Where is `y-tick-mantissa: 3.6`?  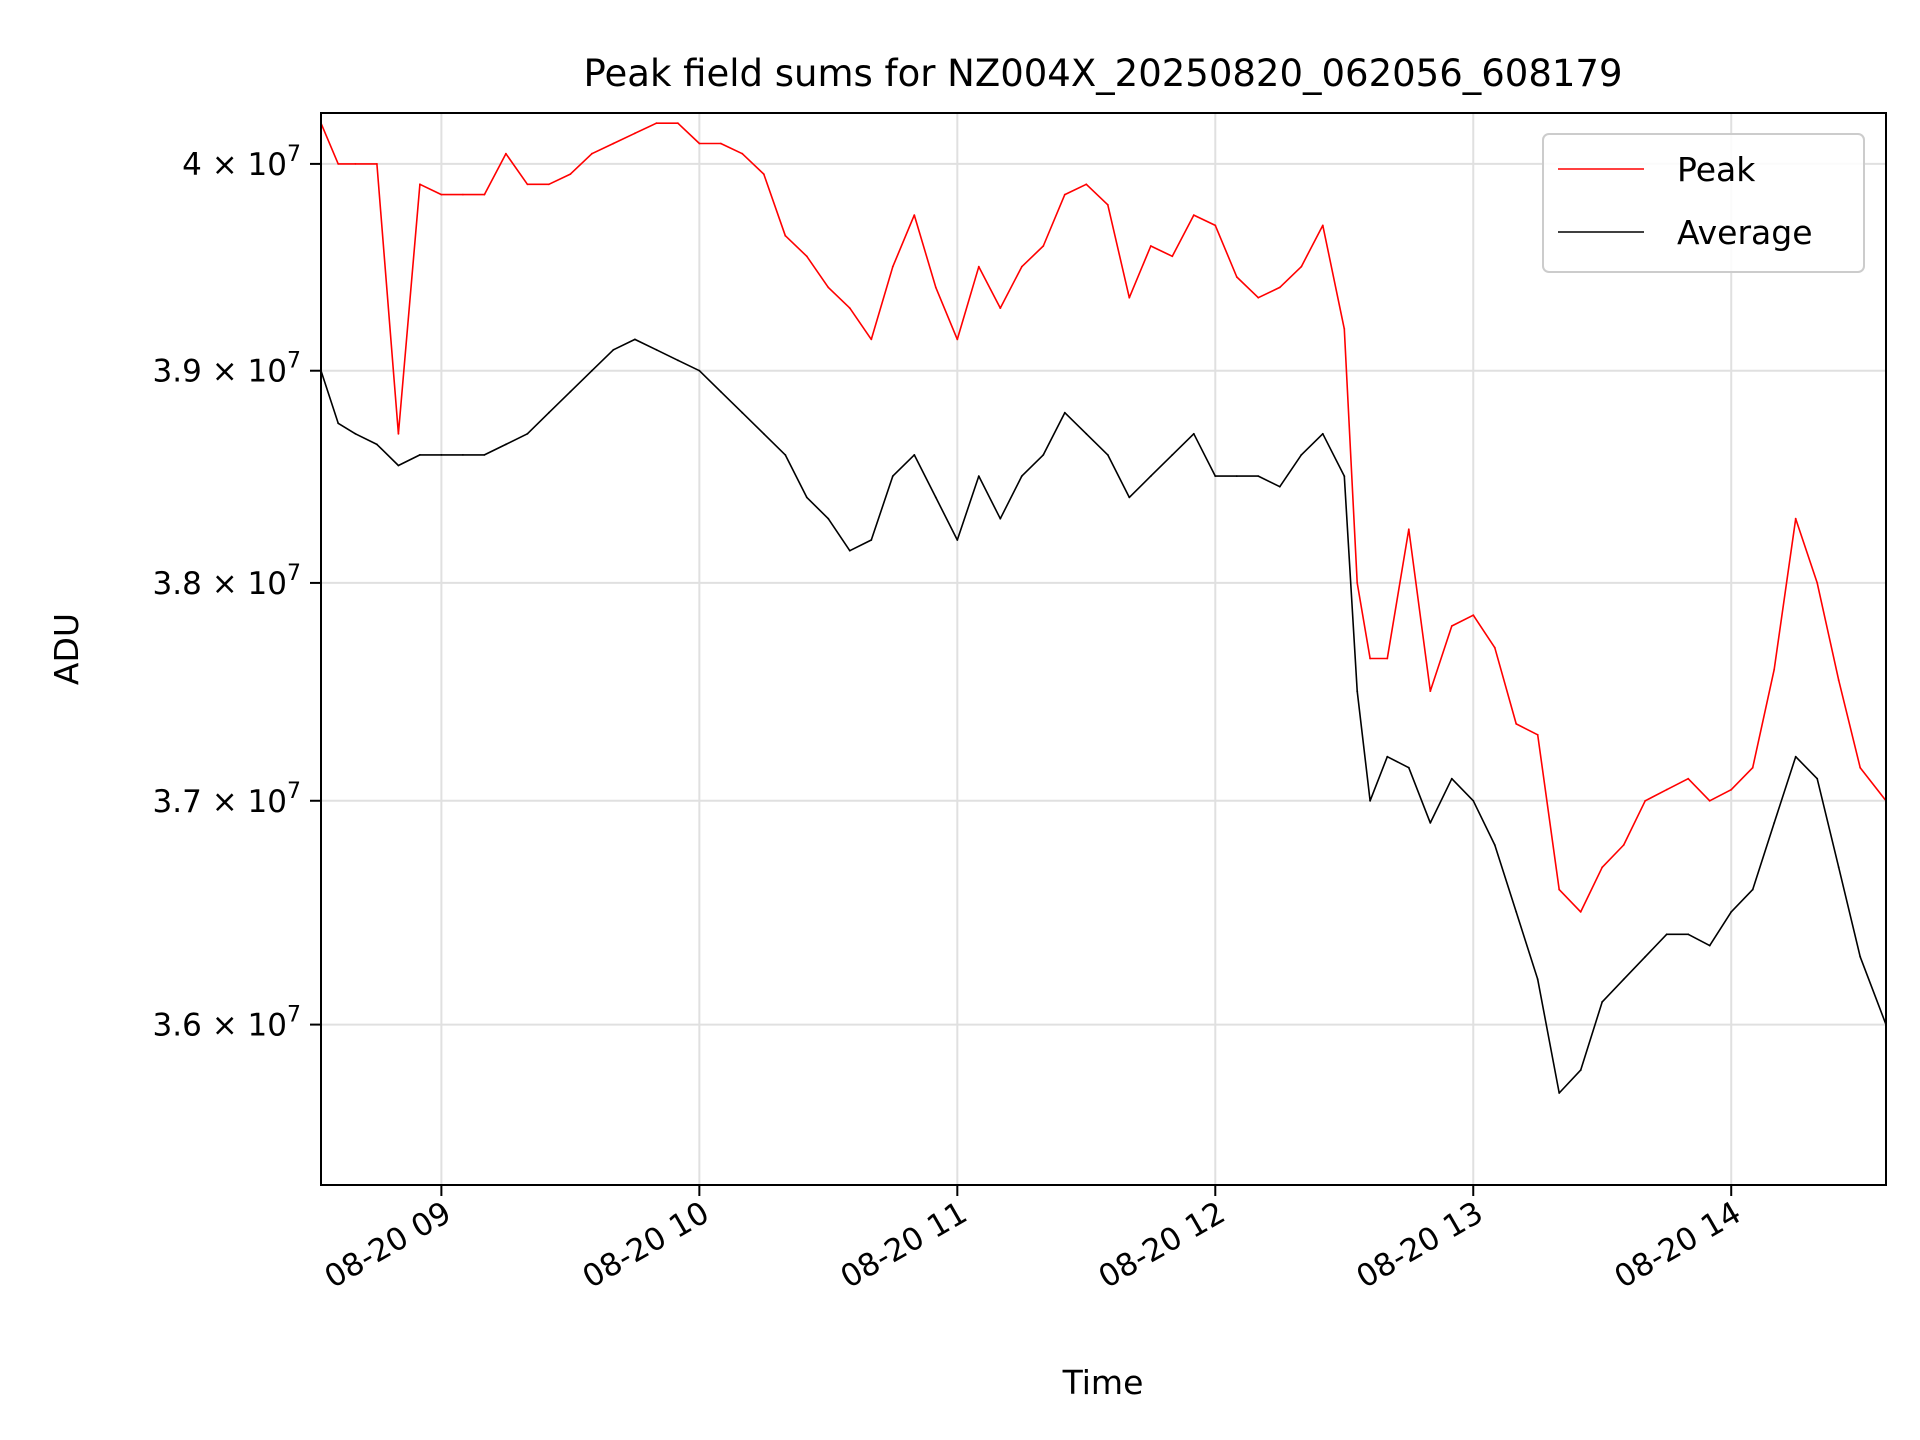 y-tick-mantissa: 3.6 is located at coordinates (177, 1026).